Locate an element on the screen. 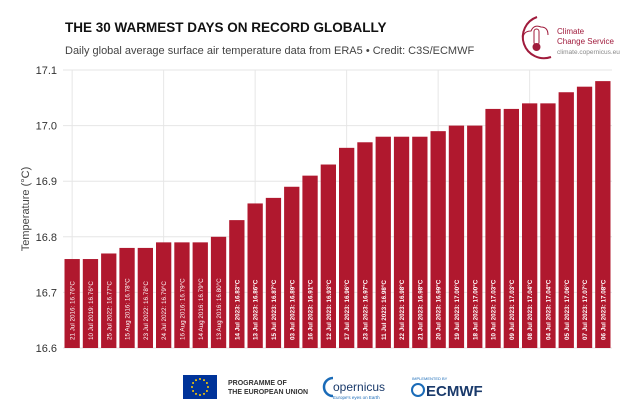 This screenshot has width=640, height=415. eu-text: THE EUROPEAN UNION is located at coordinates (268, 392).